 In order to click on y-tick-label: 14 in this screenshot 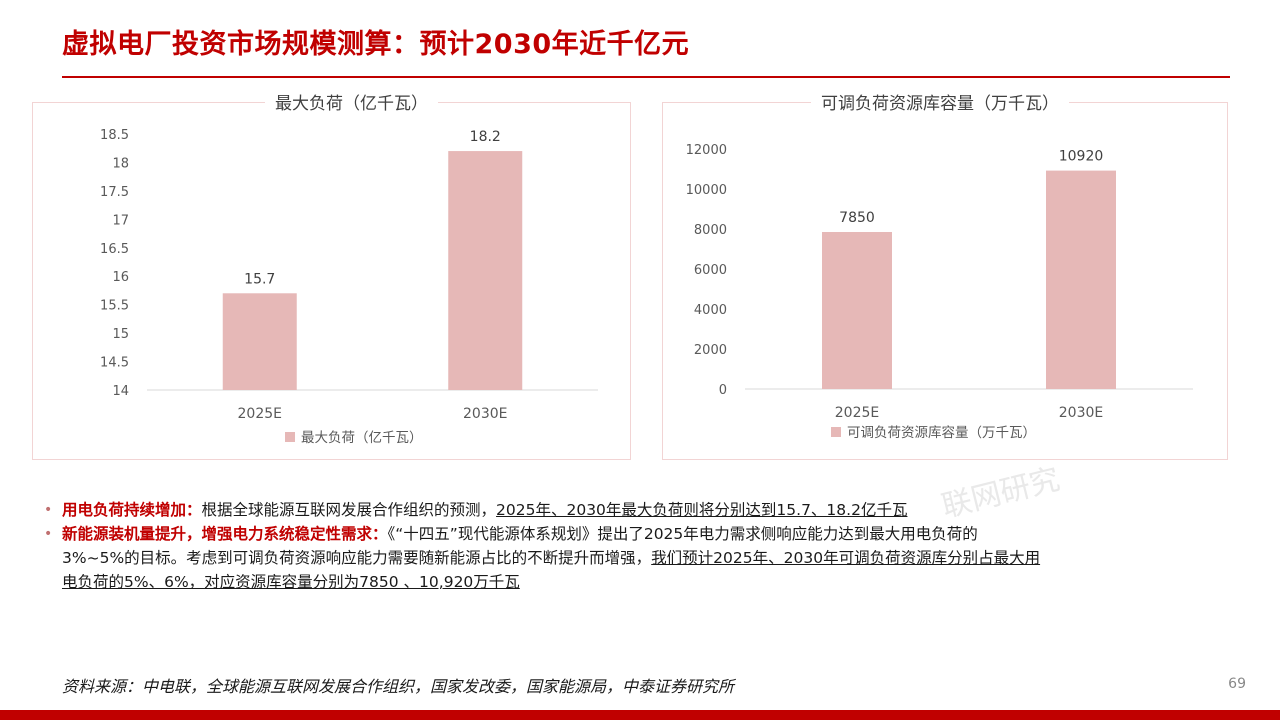, I will do `click(120, 391)`.